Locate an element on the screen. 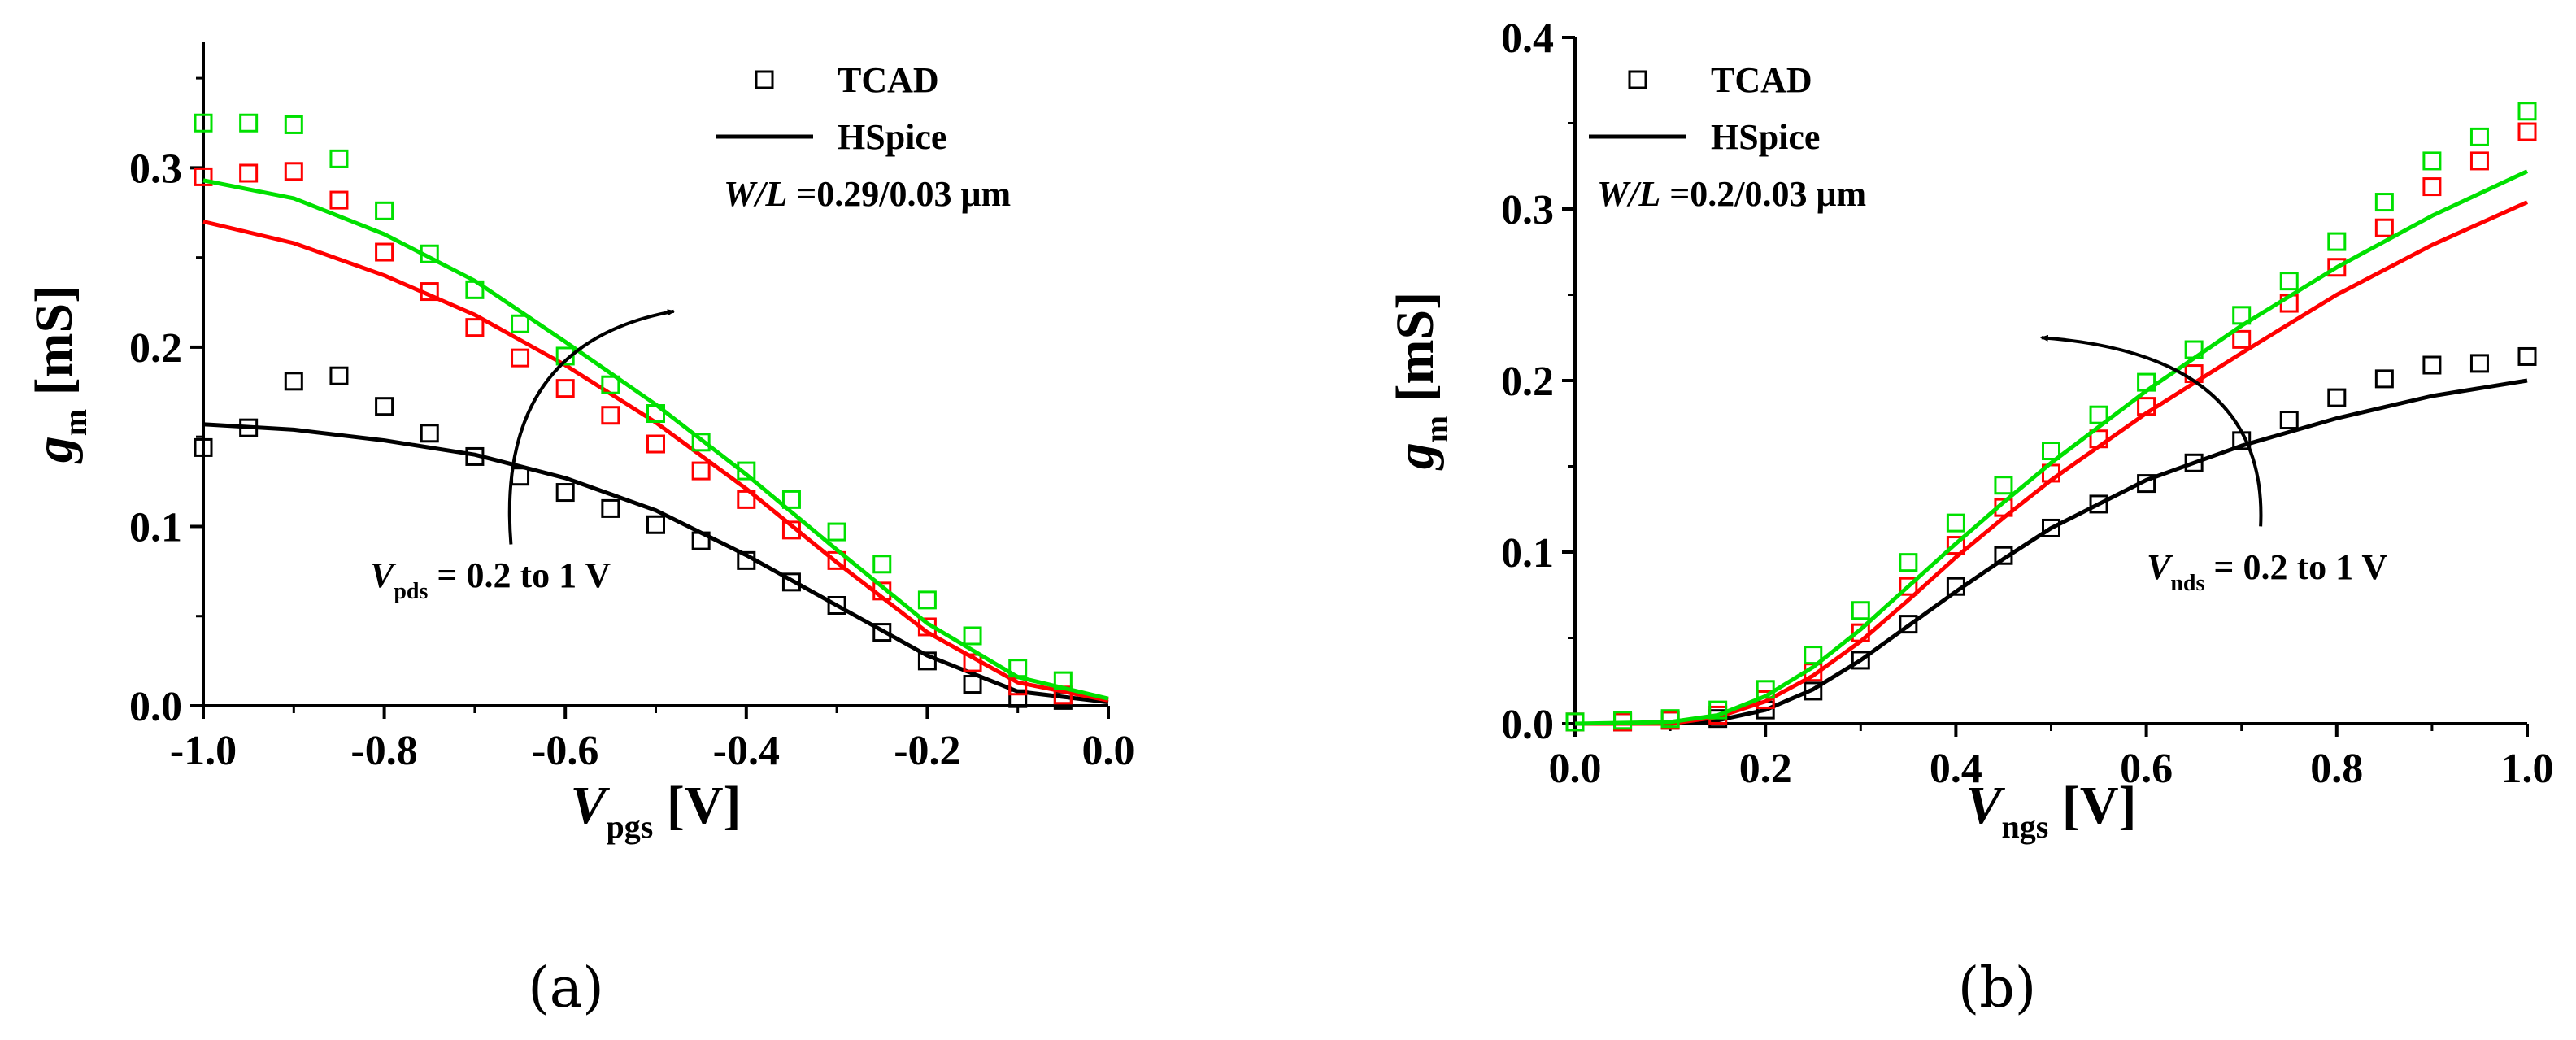 The height and width of the screenshot is (1040, 2576). panel-a-annotation-sub: pds is located at coordinates (411, 591).